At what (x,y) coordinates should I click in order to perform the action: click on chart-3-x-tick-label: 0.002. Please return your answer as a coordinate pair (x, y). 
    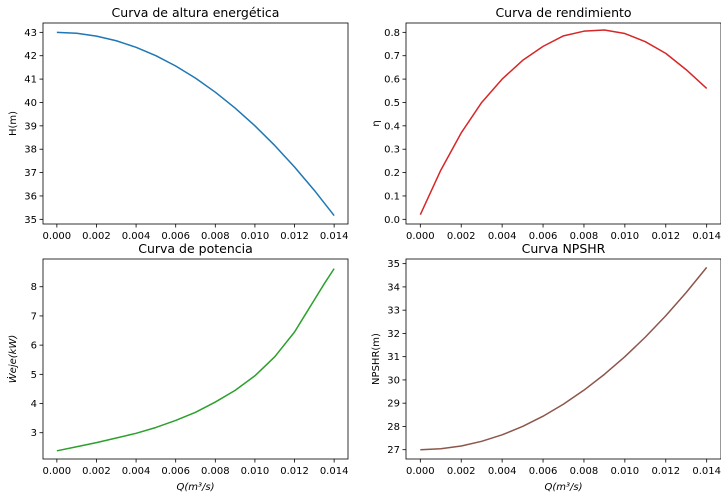
    Looking at the image, I should click on (96, 471).